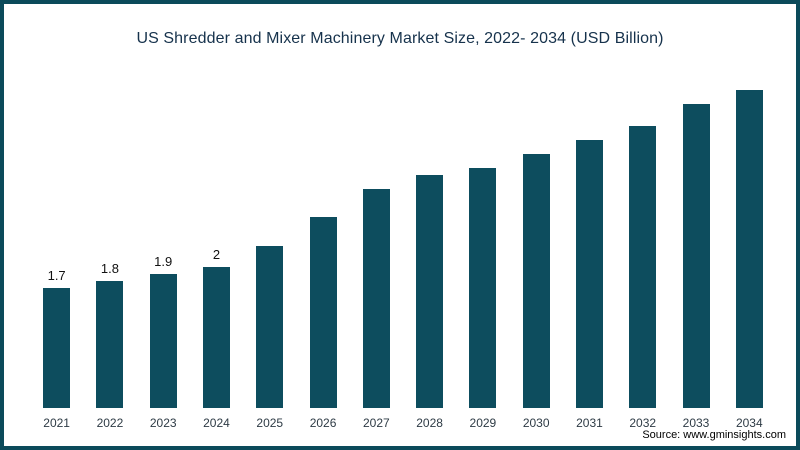  I want to click on bar-column: 2028, so click(429, 292).